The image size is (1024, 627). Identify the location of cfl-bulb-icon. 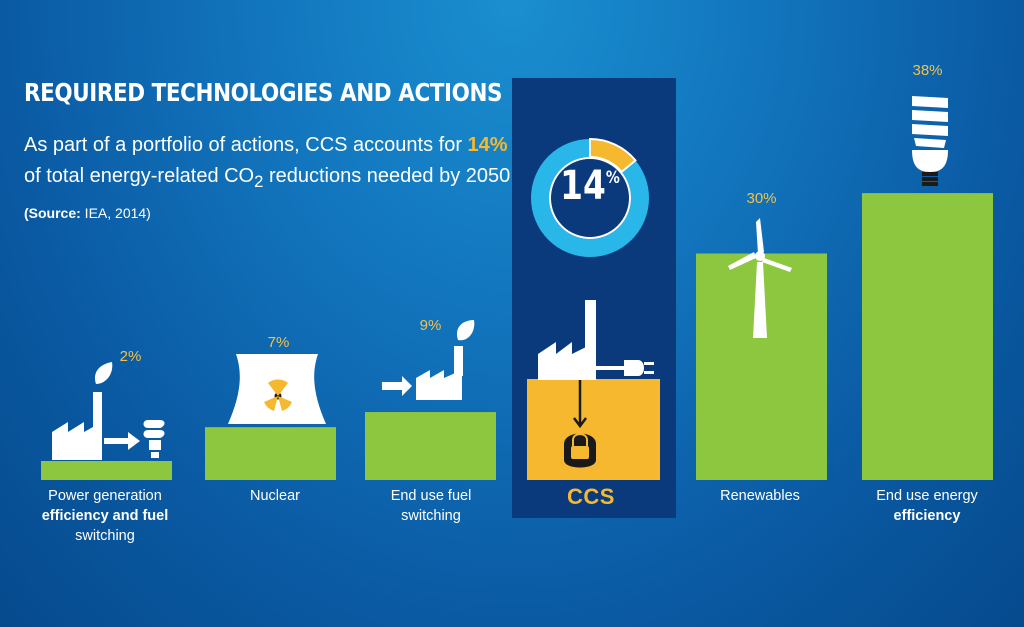
(930, 141).